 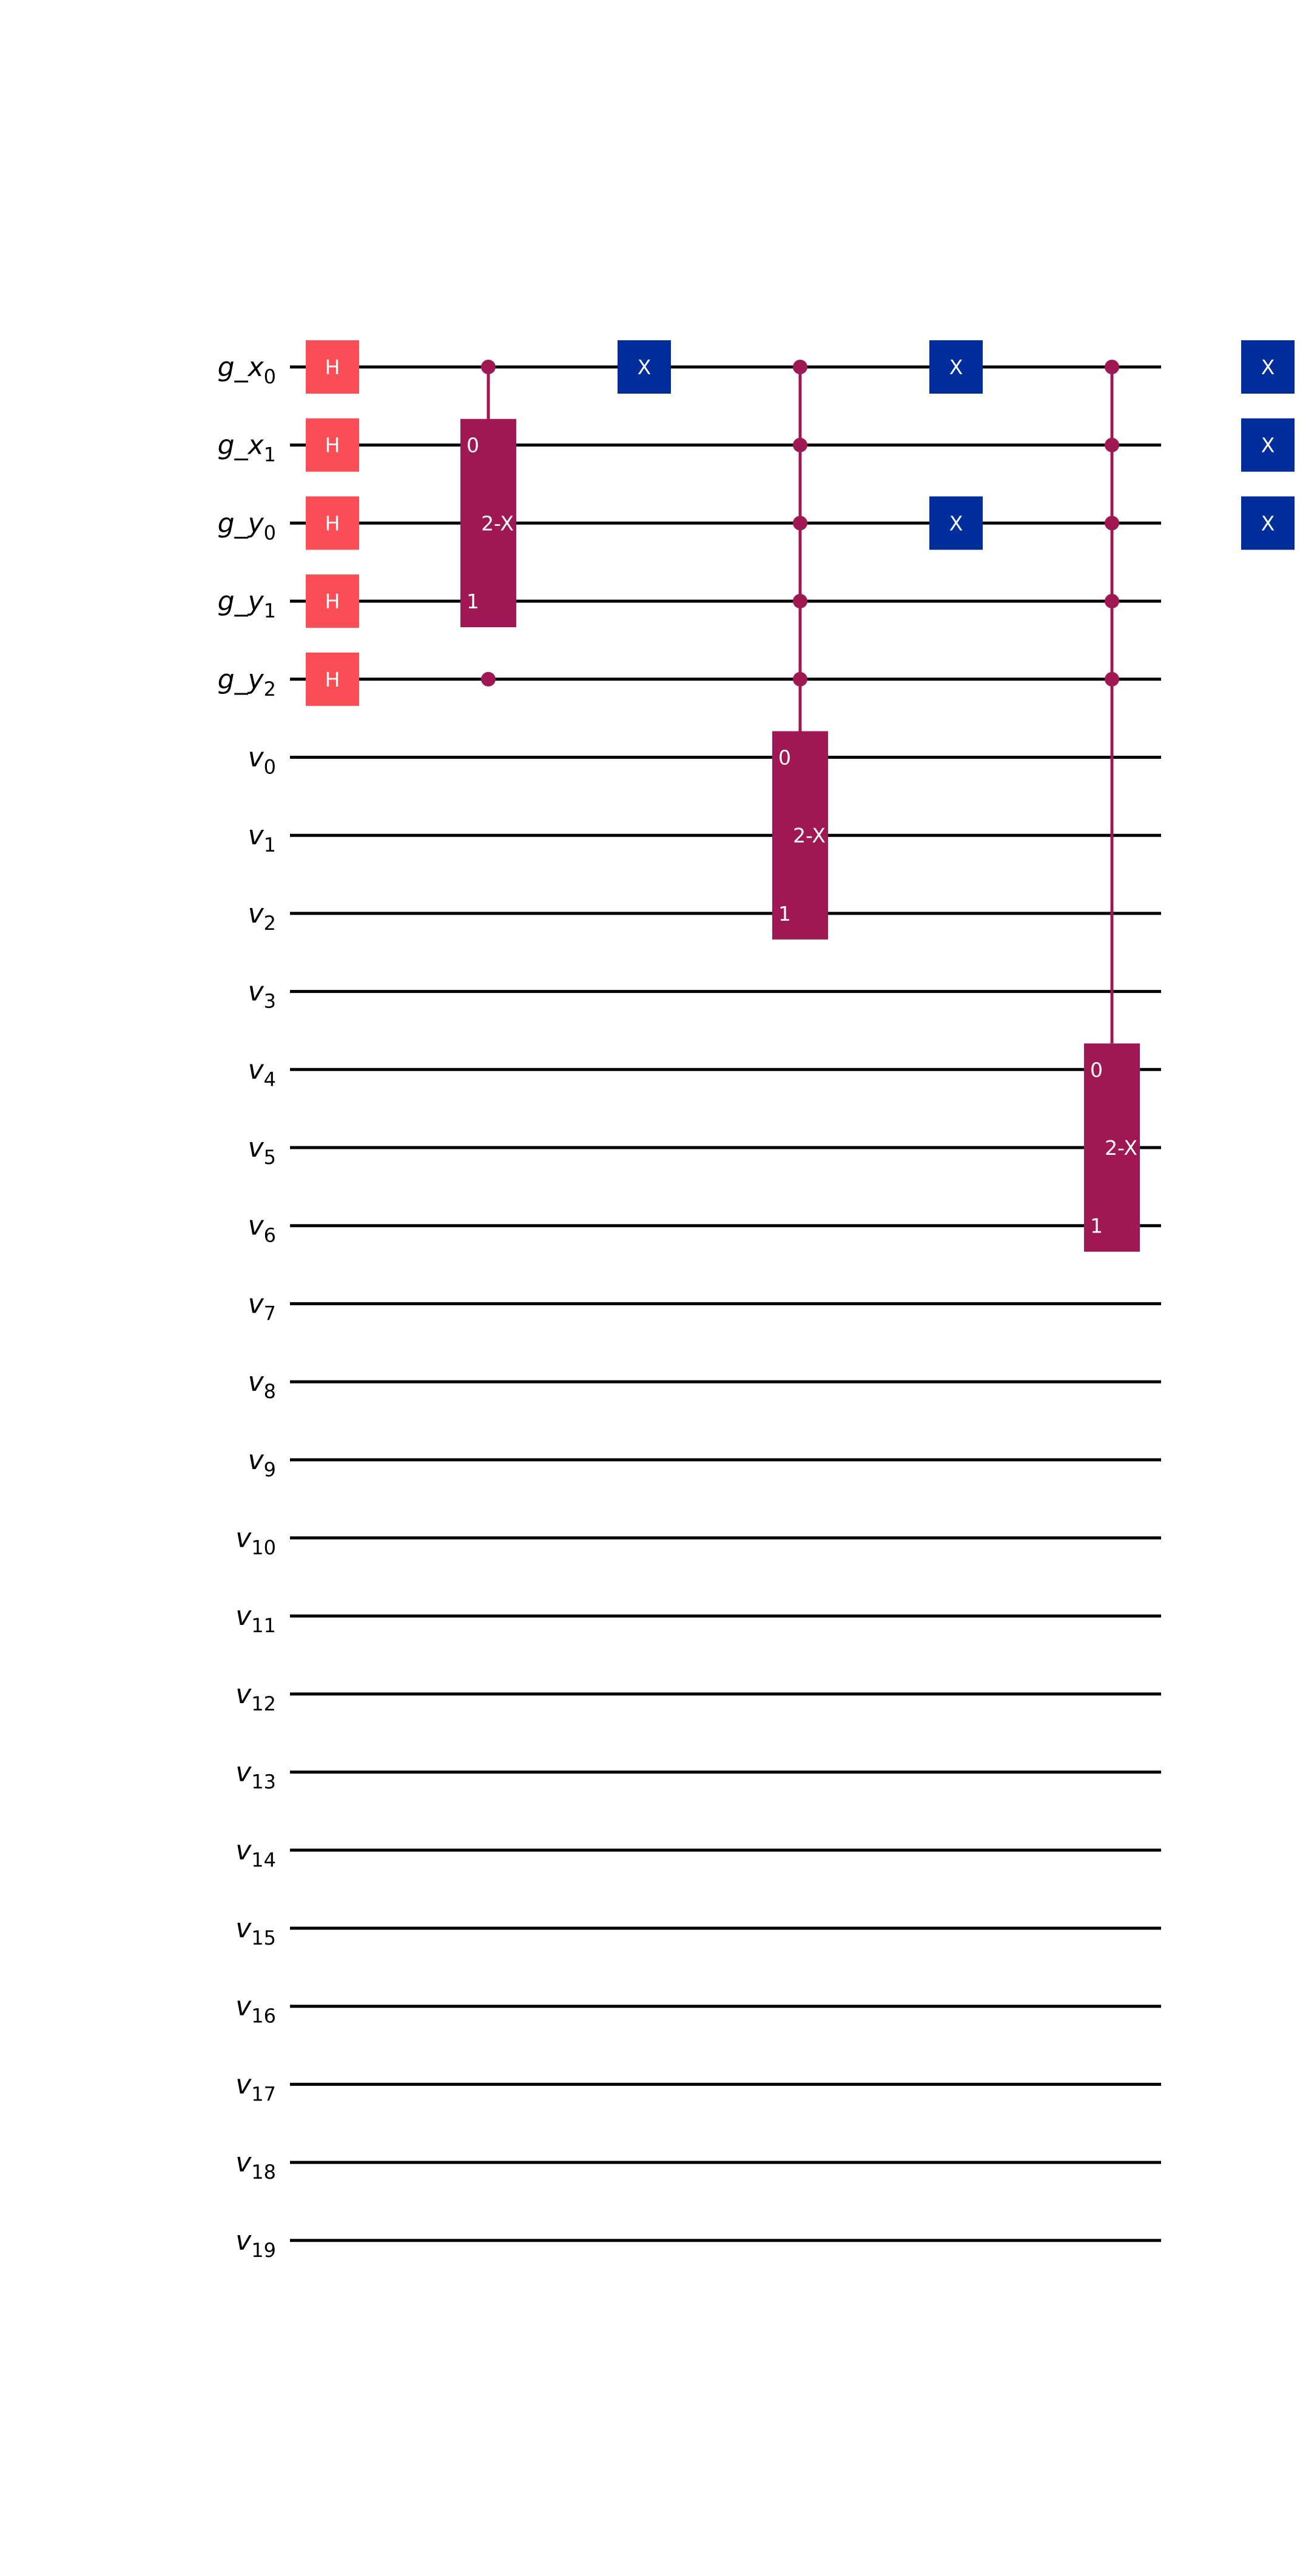 I want to click on qubit-label: g_x1, so click(x=247, y=448).